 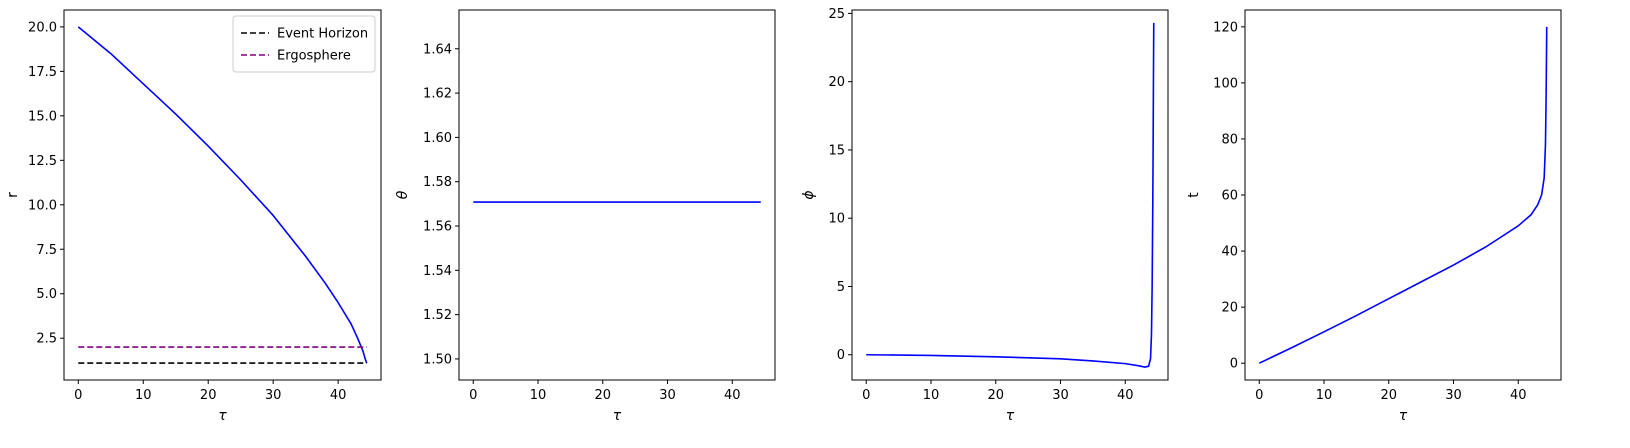 What do you see at coordinates (42, 161) in the screenshot?
I see `y-tick-label: 12.5` at bounding box center [42, 161].